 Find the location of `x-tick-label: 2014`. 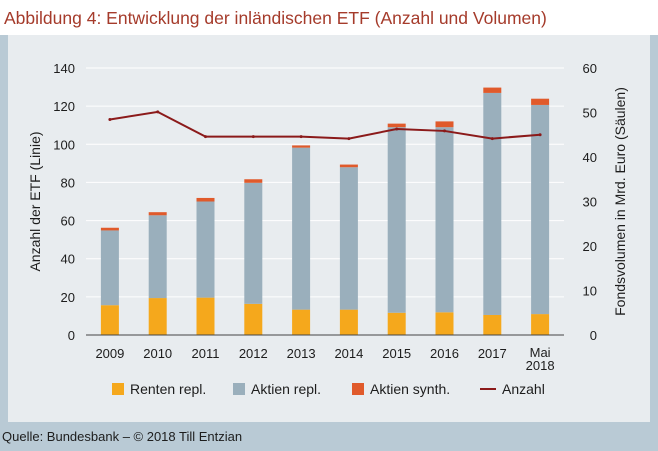

x-tick-label: 2014 is located at coordinates (348, 353).